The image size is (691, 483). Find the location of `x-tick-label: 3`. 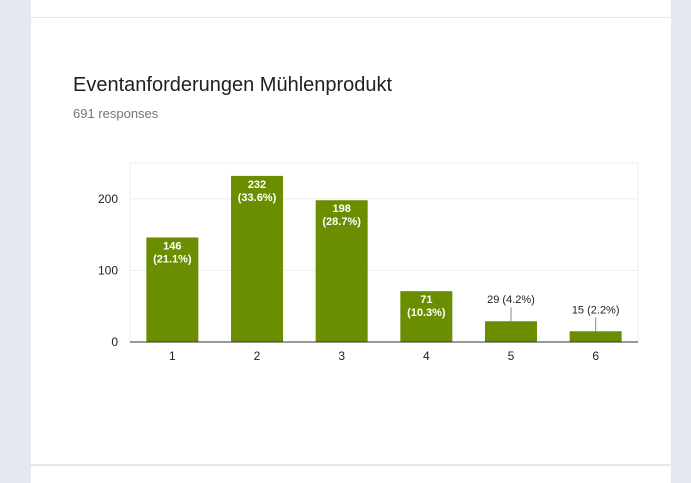

x-tick-label: 3 is located at coordinates (341, 356).